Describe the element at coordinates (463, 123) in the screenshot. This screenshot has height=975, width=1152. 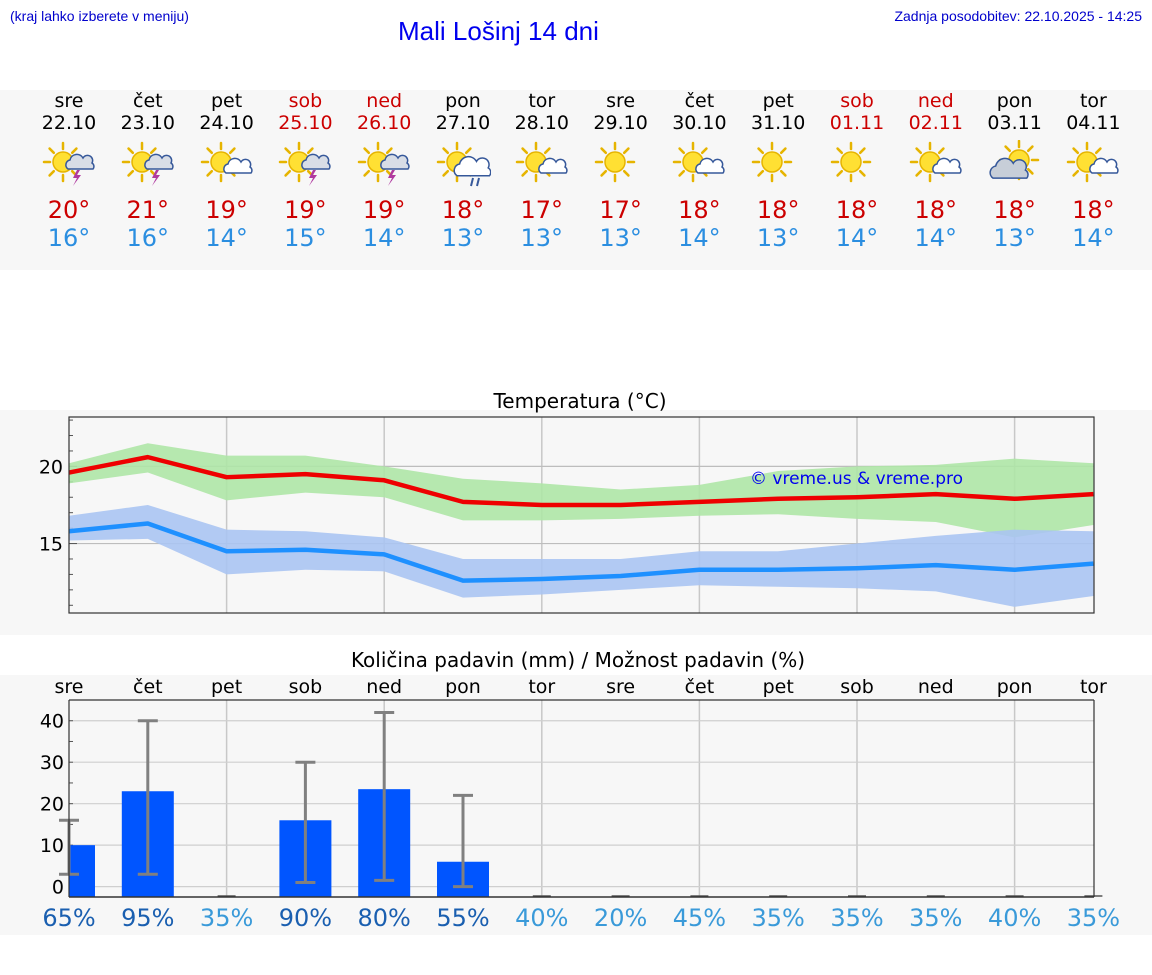
I see `day-date: 27.10` at that location.